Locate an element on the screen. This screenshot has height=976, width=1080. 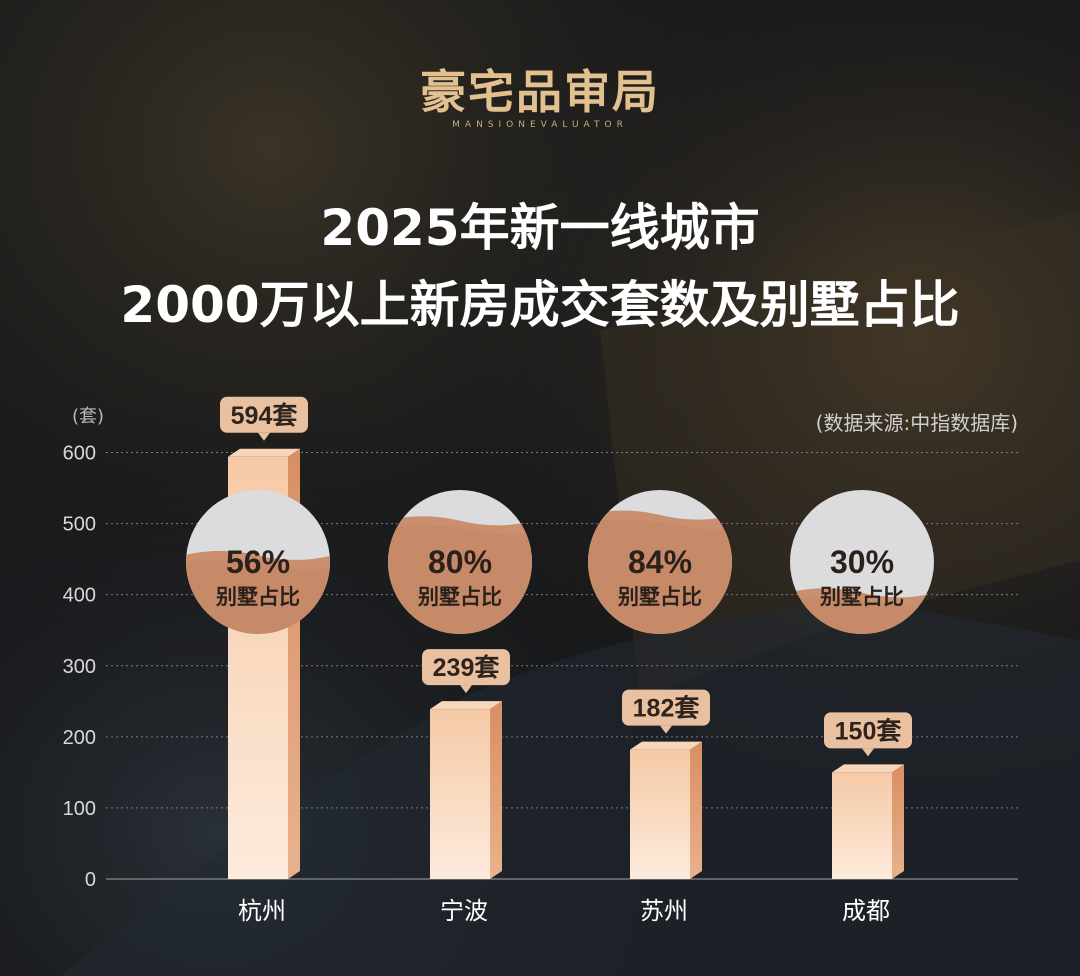
brand-name: 豪宅品审局 is located at coordinates (540, 92).